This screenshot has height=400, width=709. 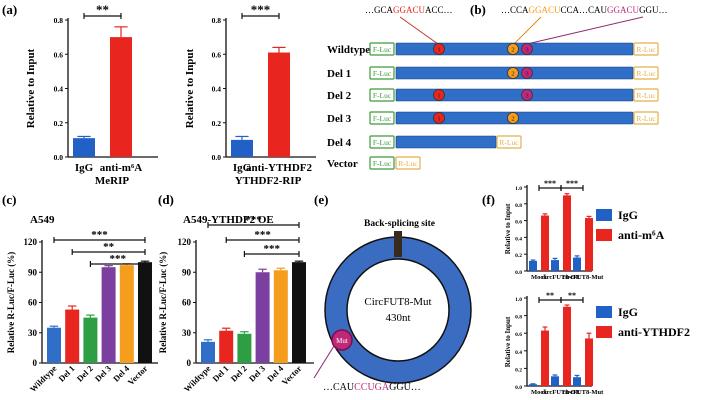 What do you see at coordinates (33, 303) in the screenshot?
I see `chart-c-ytick-label: 60` at bounding box center [33, 303].